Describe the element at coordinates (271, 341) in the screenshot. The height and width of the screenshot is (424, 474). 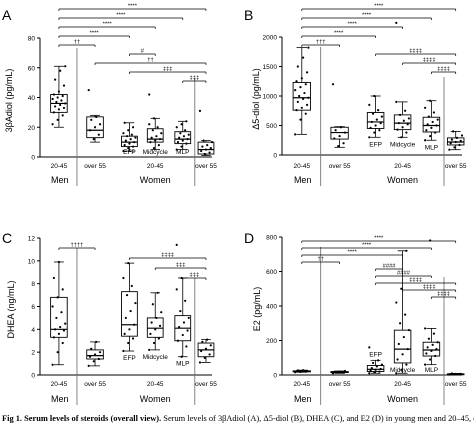
I see `y-tick-label: 200` at that location.